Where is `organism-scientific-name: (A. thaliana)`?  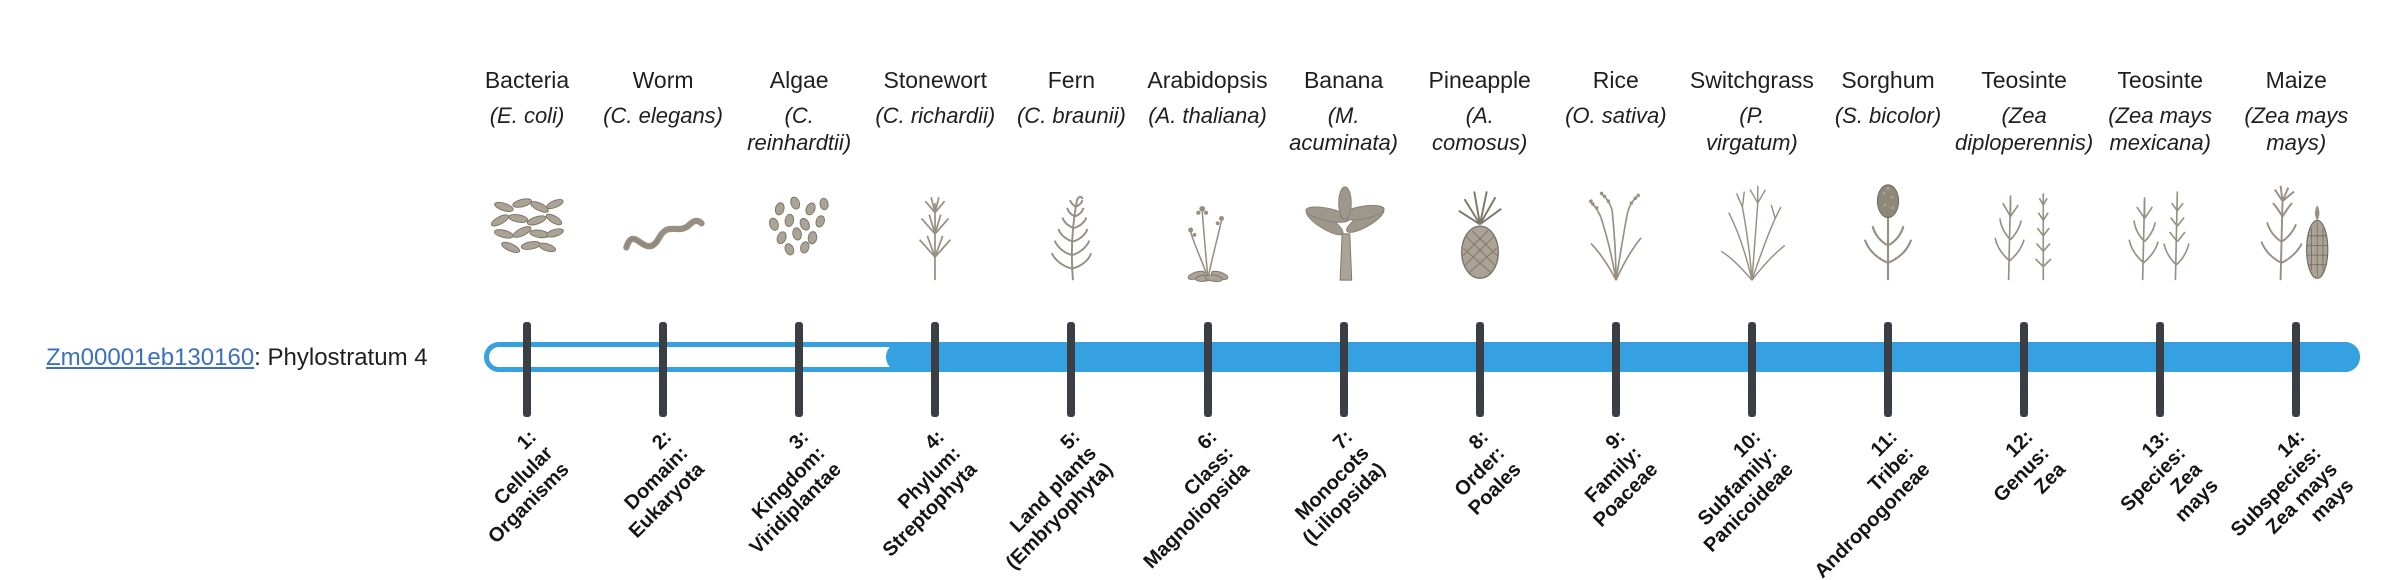 organism-scientific-name: (A. thaliana) is located at coordinates (1208, 115).